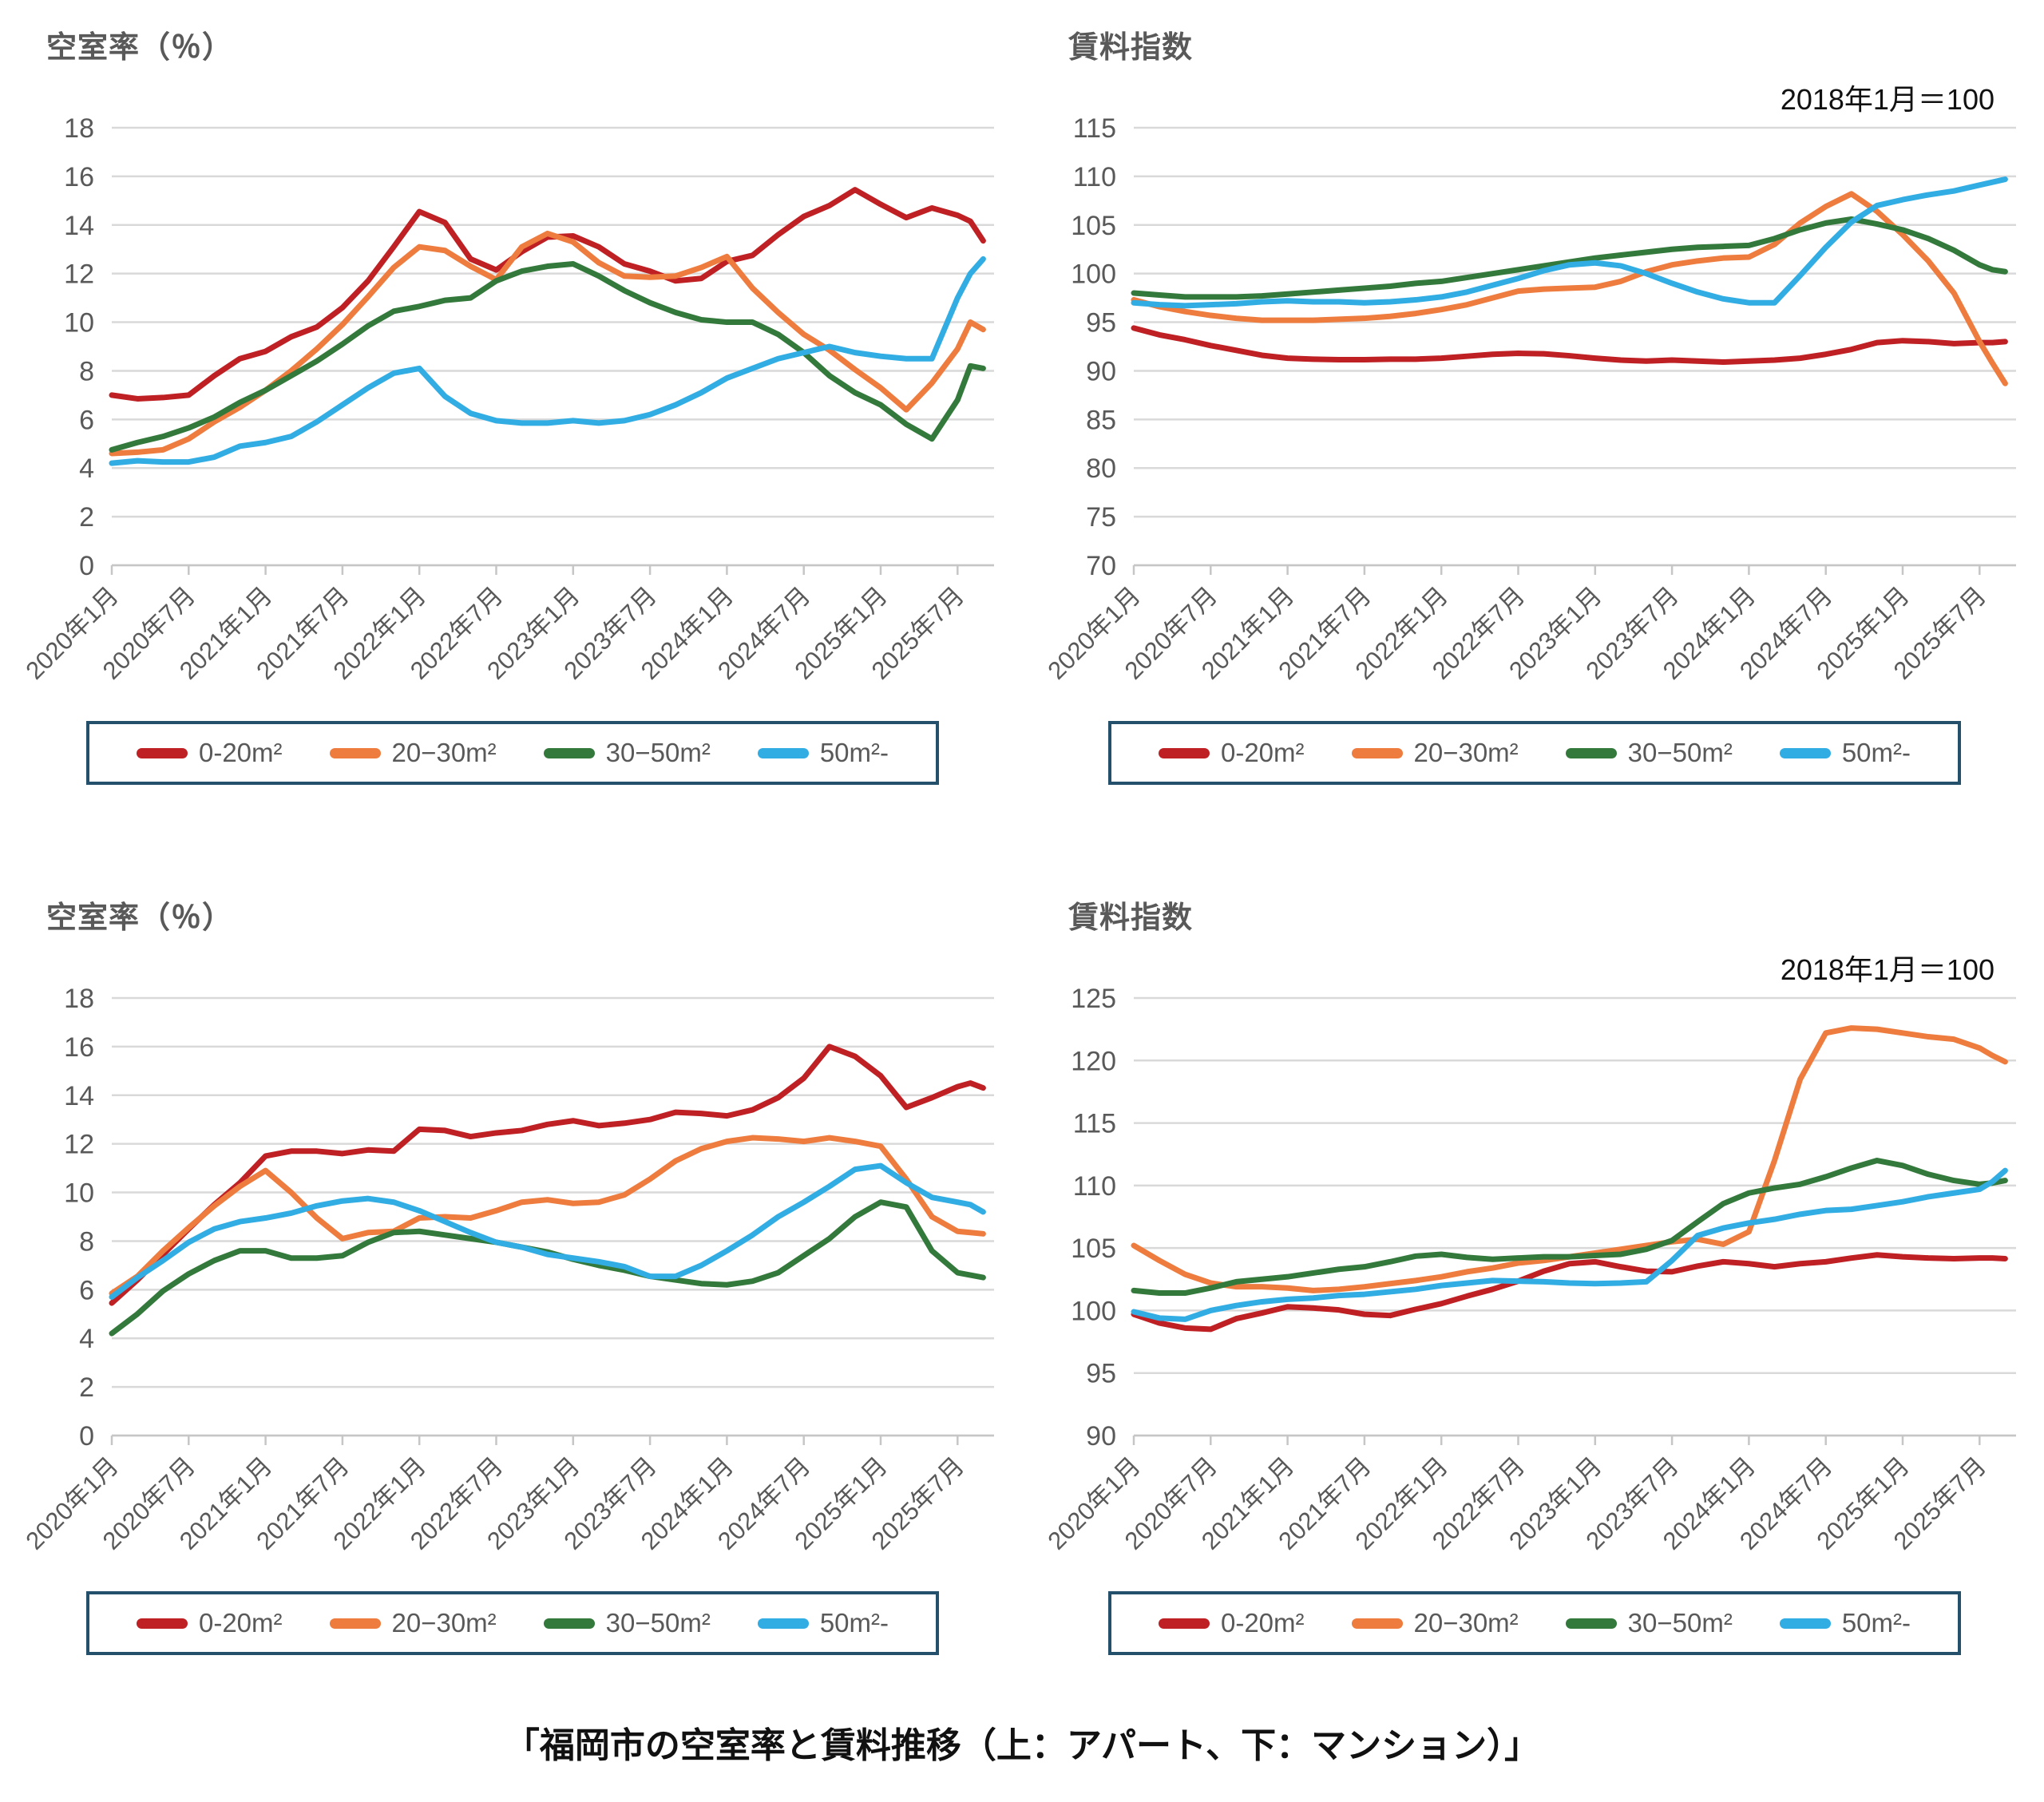 The width and height of the screenshot is (2044, 1802). Describe the element at coordinates (1093, 999) in the screenshot. I see `y-axis-tick-label: 125` at that location.